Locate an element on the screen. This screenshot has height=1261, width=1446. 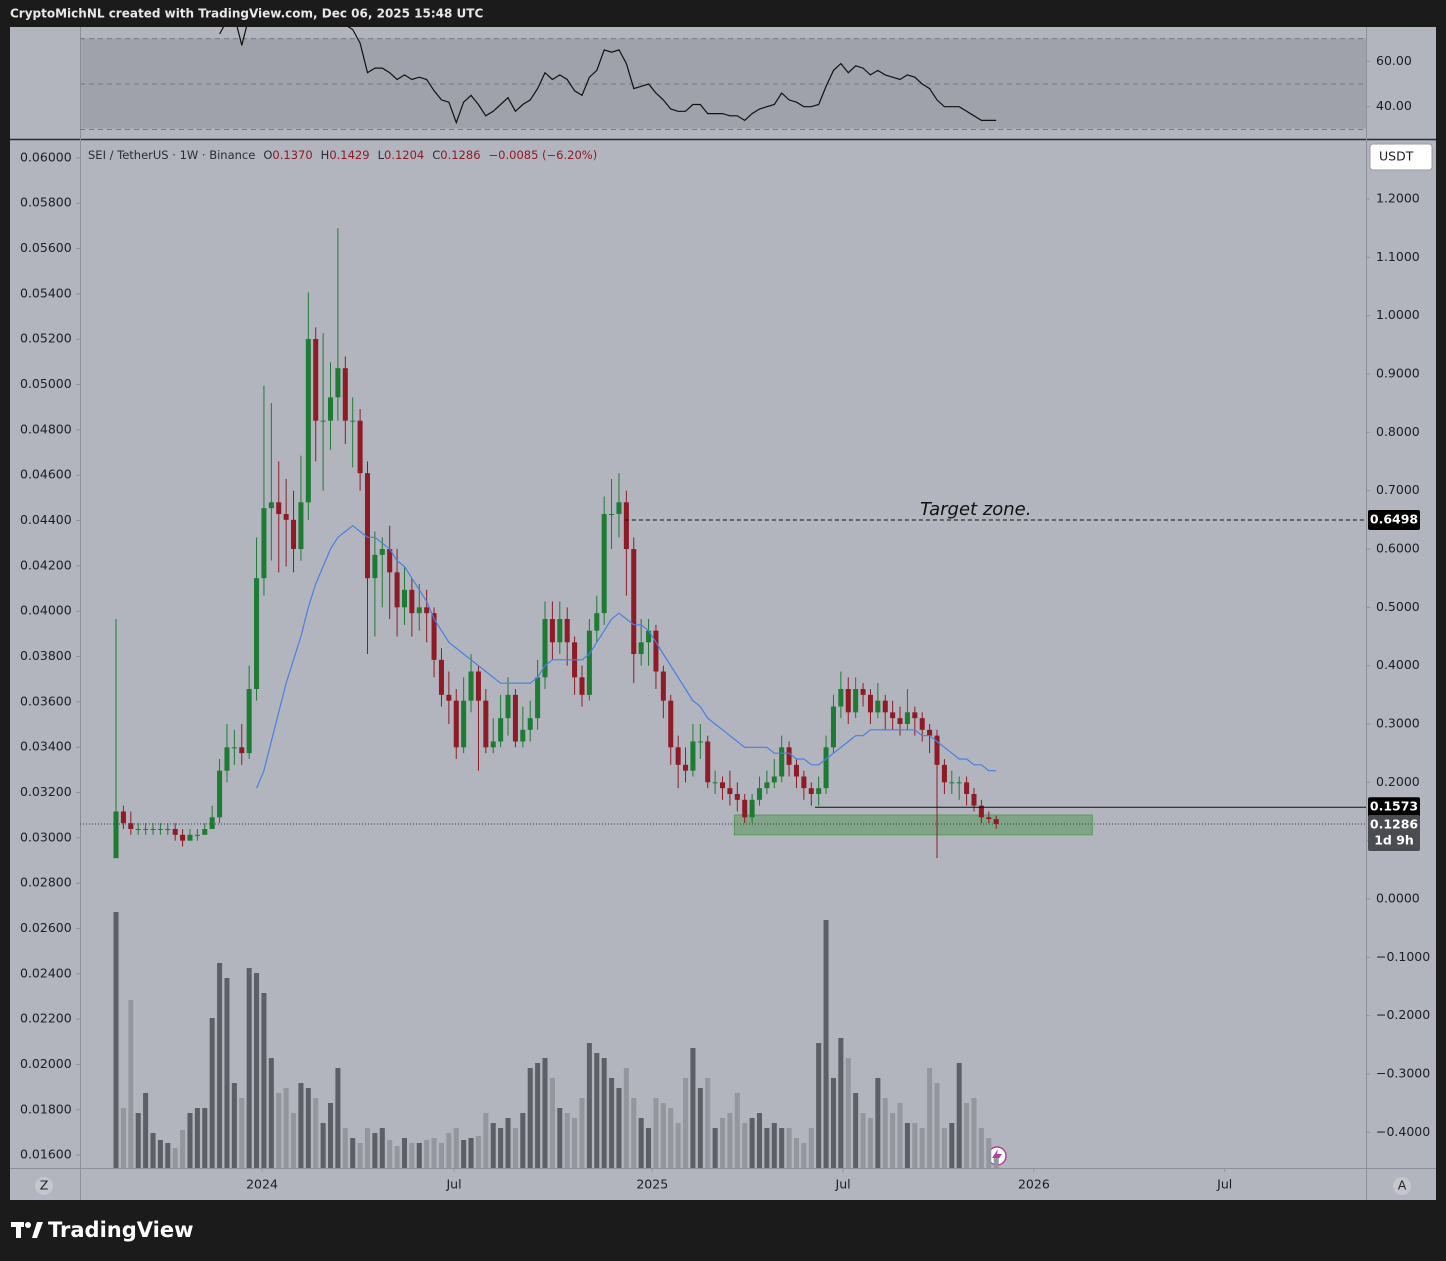
right-button-bg is located at coordinates (1402, 1186).